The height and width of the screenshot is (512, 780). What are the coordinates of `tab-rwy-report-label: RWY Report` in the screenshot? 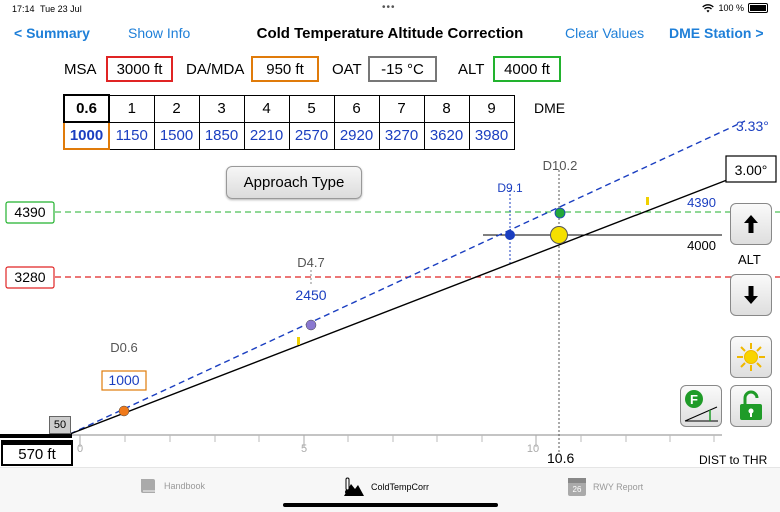 It's located at (618, 487).